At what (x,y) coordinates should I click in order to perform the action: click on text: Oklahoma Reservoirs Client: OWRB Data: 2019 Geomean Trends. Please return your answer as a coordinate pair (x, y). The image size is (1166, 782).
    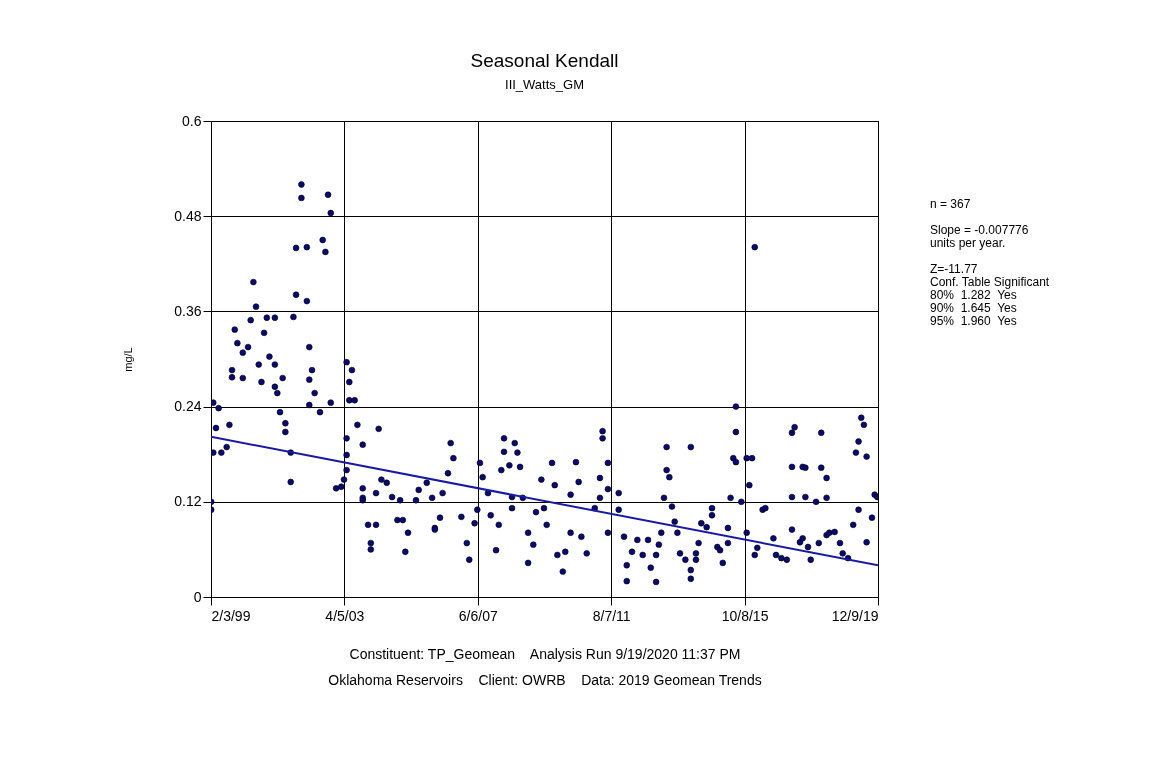
    Looking at the image, I should click on (545, 680).